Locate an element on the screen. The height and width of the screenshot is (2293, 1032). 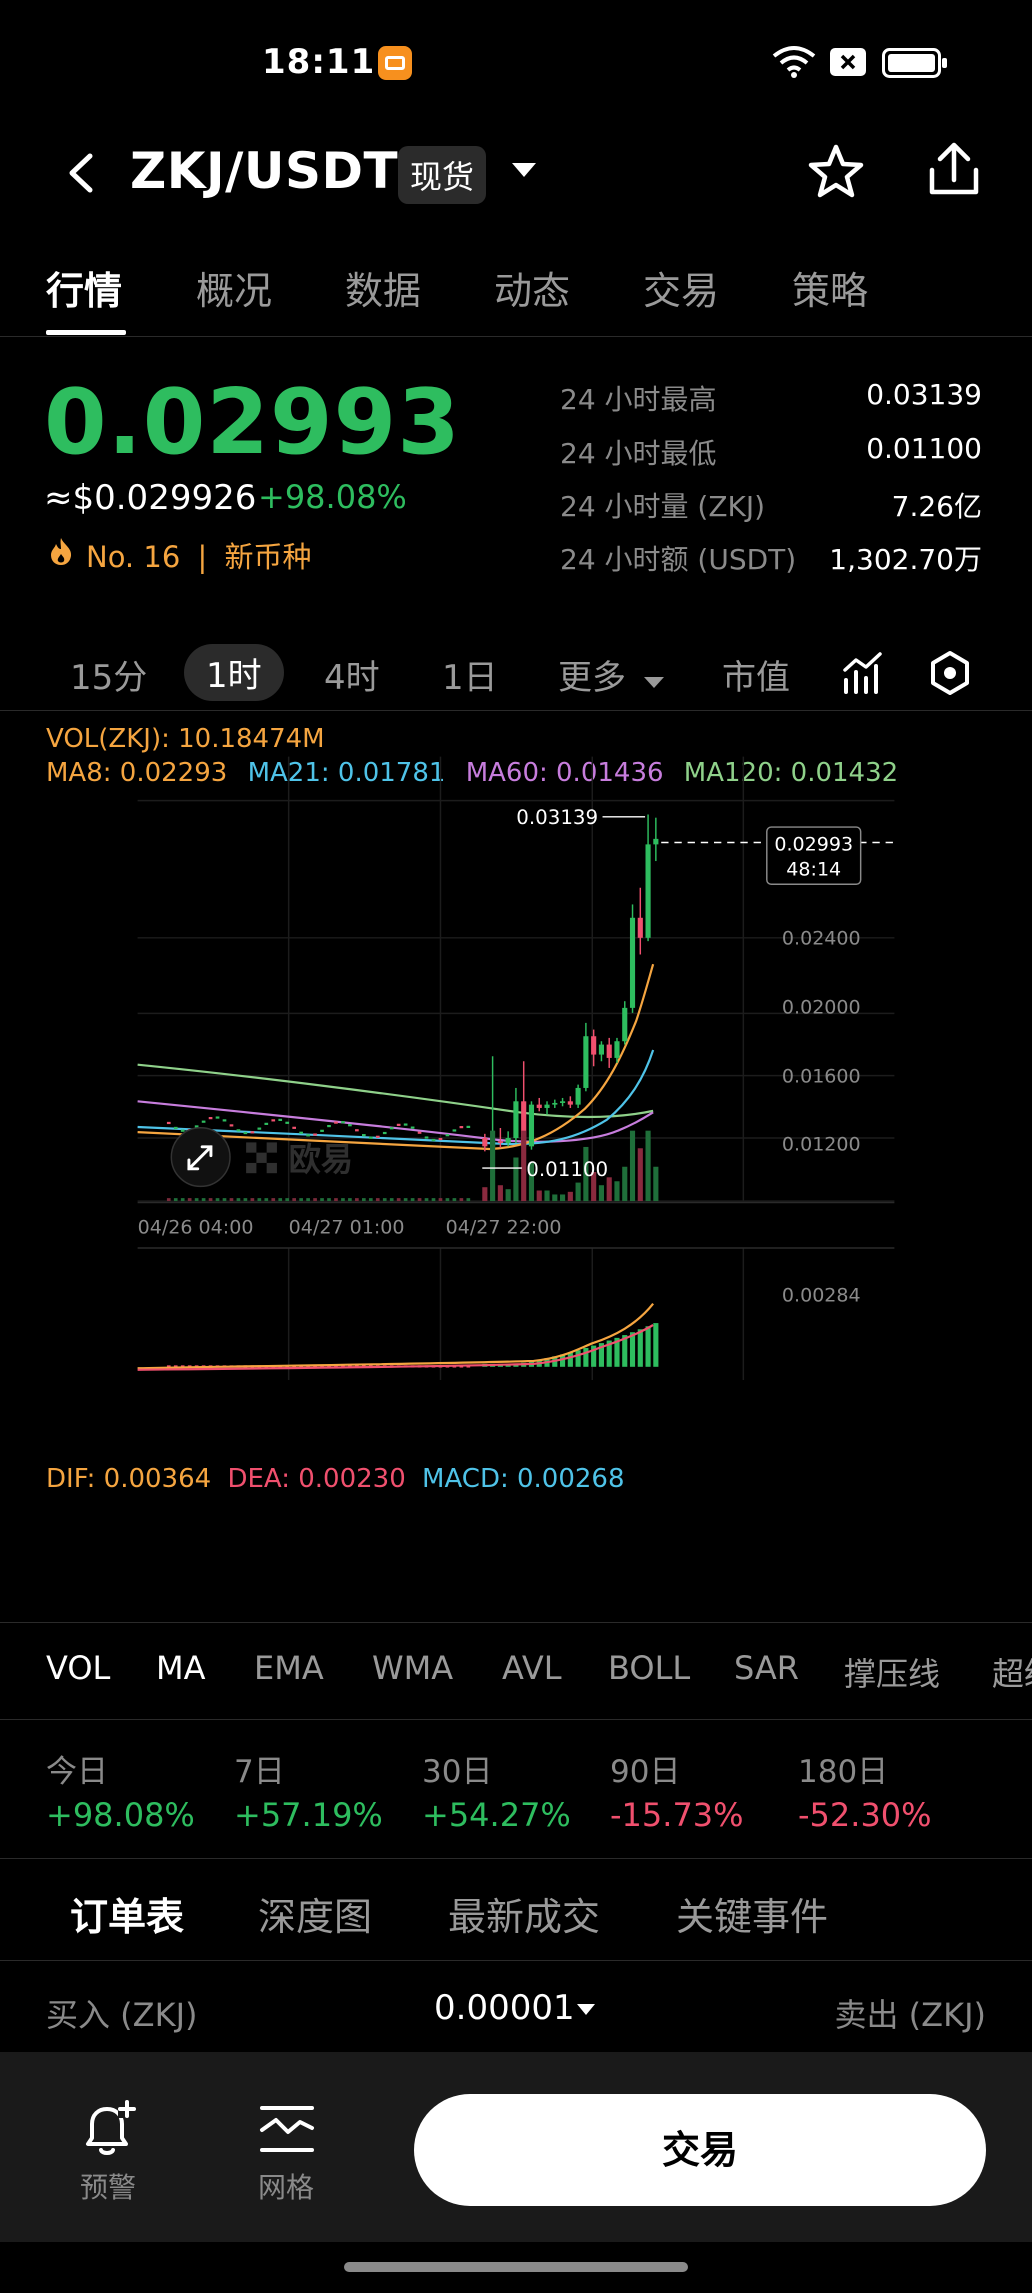
timeframe-more: 更多 is located at coordinates (611, 674).